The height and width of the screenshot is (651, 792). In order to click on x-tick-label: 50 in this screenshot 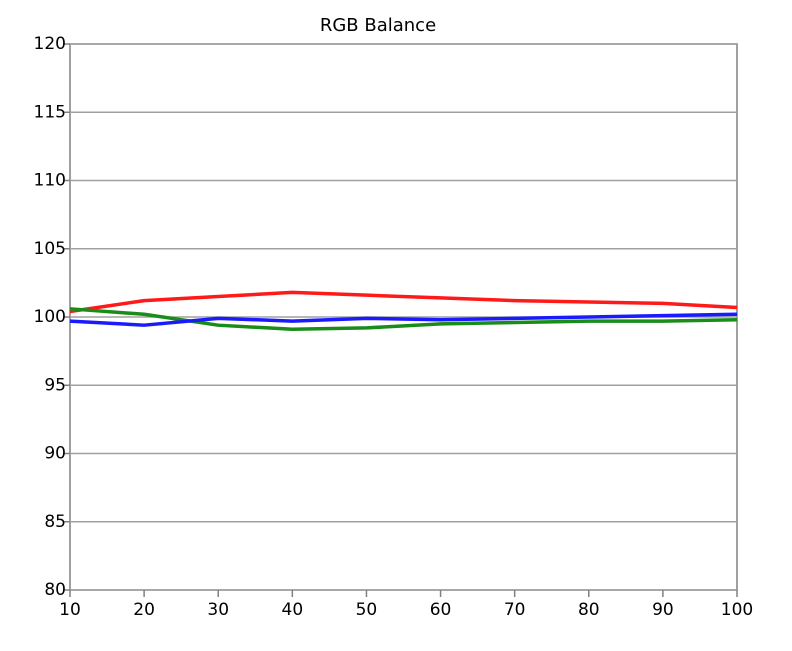, I will do `click(367, 610)`.